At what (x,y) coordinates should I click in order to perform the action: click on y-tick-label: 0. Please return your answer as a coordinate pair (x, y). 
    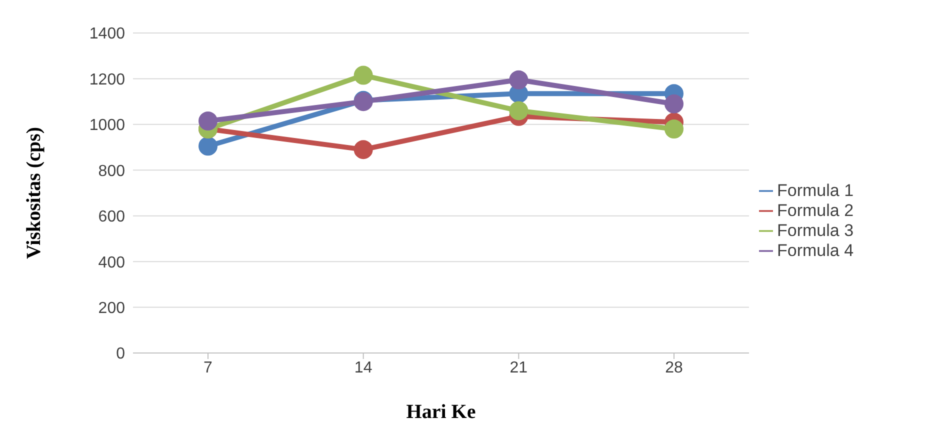
    Looking at the image, I should click on (121, 354).